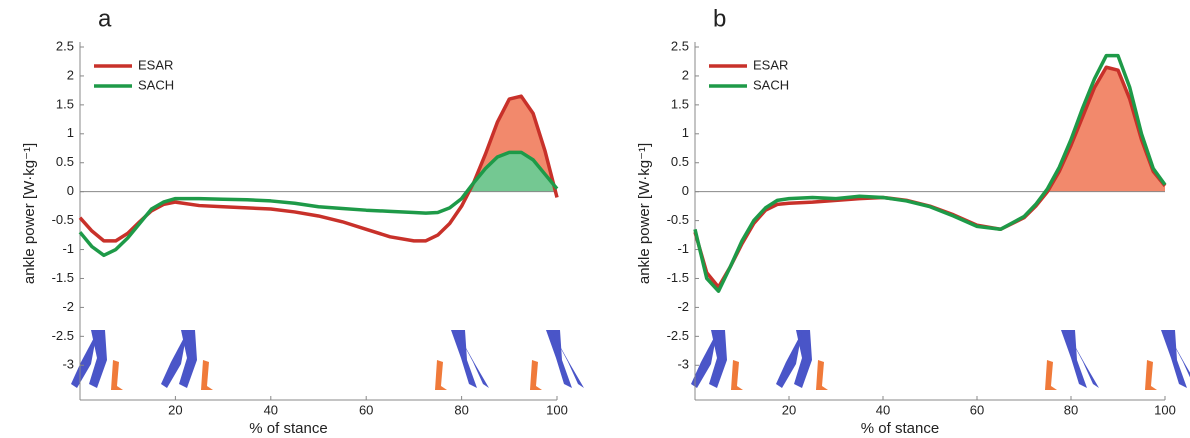 The width and height of the screenshot is (1190, 438). Describe the element at coordinates (318, 204) in the screenshot. I see `series-line` at that location.